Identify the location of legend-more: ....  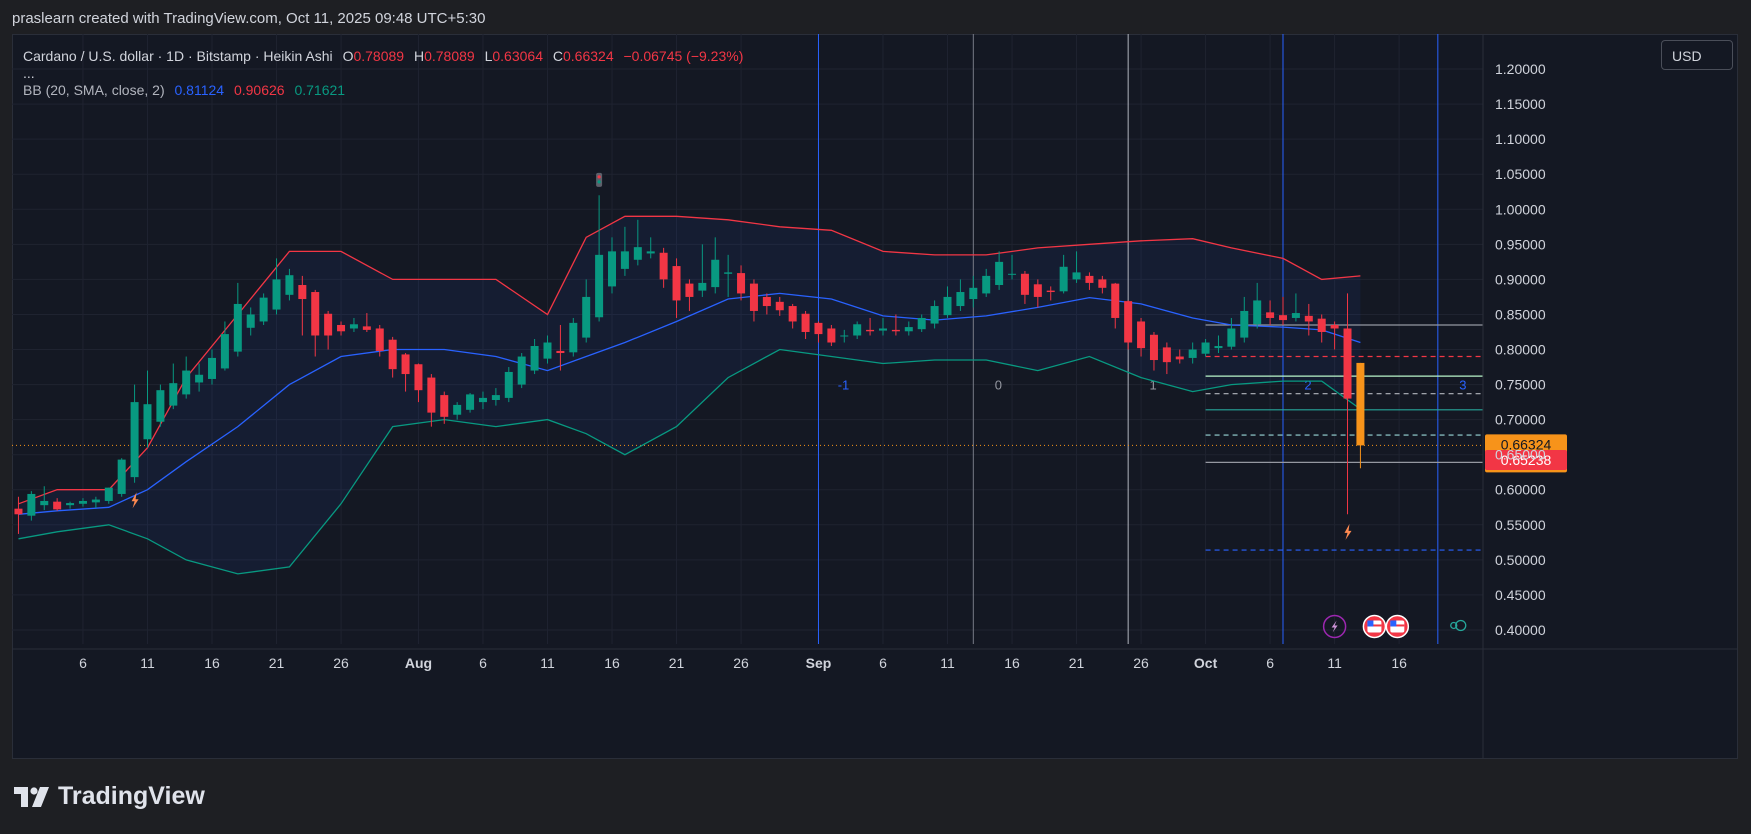
(29, 73).